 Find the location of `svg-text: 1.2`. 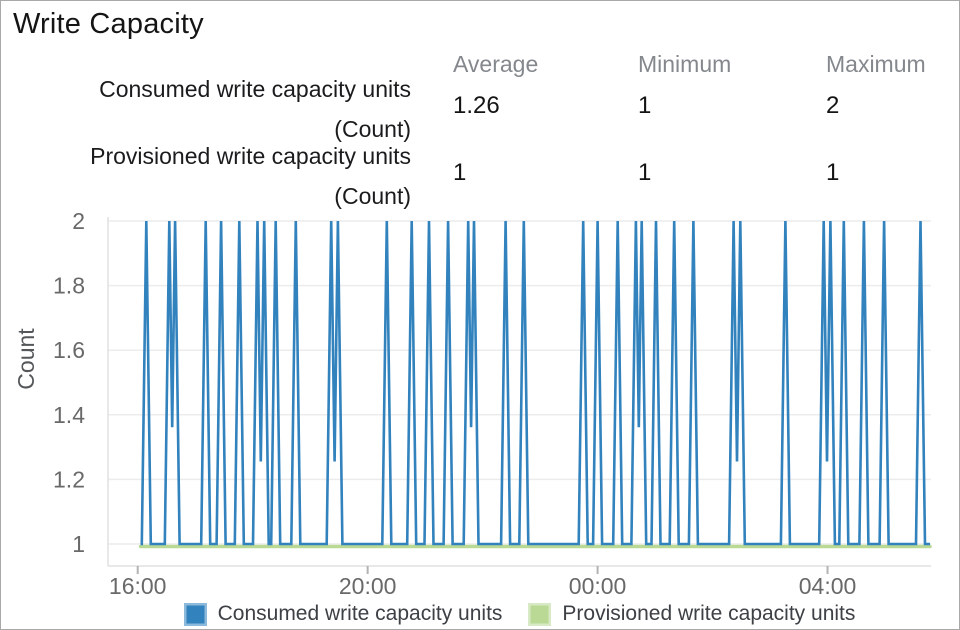

svg-text: 1.2 is located at coordinates (69, 479).